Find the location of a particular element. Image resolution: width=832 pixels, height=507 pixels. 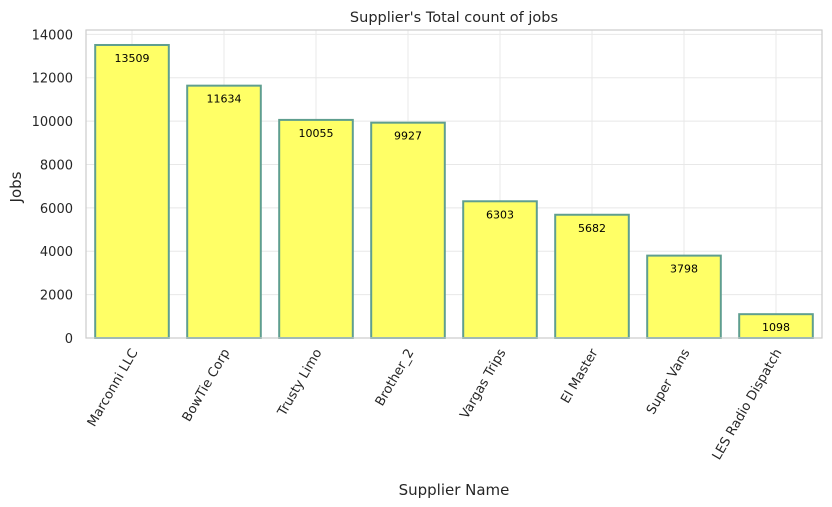

x-tick-label: LES Radio Dispatch is located at coordinates (748, 405).